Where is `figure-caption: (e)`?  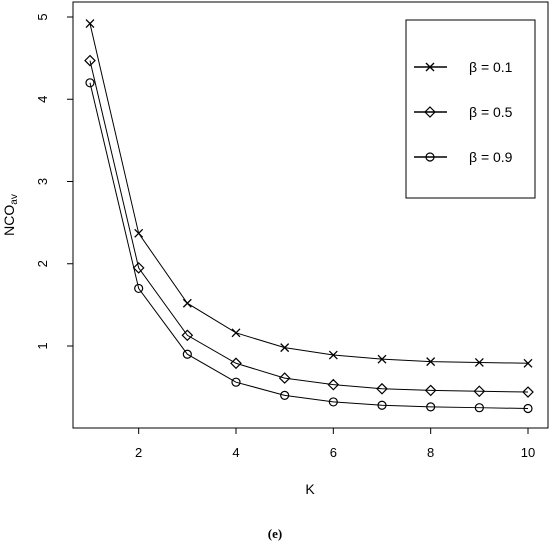
figure-caption: (e) is located at coordinates (275, 533).